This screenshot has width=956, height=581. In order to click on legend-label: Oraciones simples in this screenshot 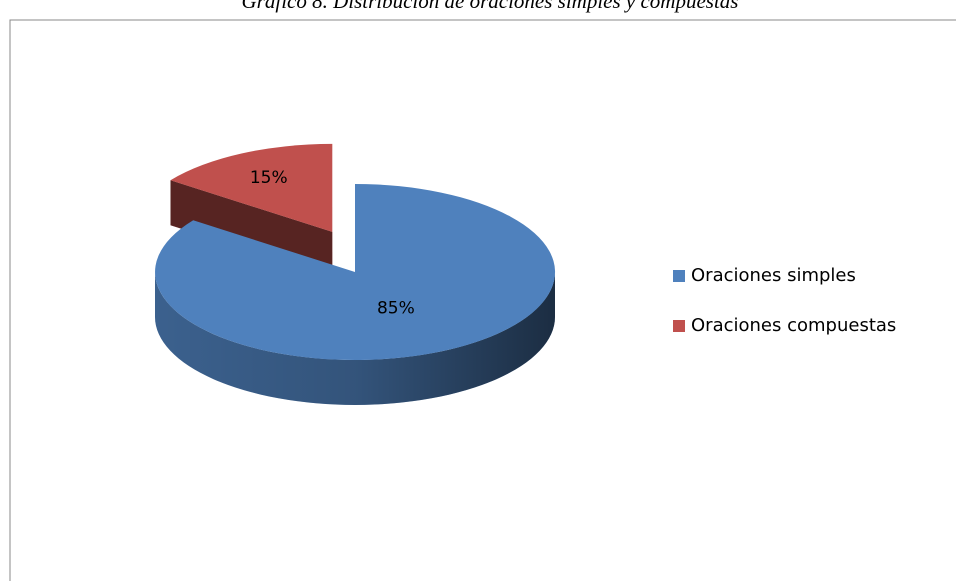, I will do `click(773, 275)`.